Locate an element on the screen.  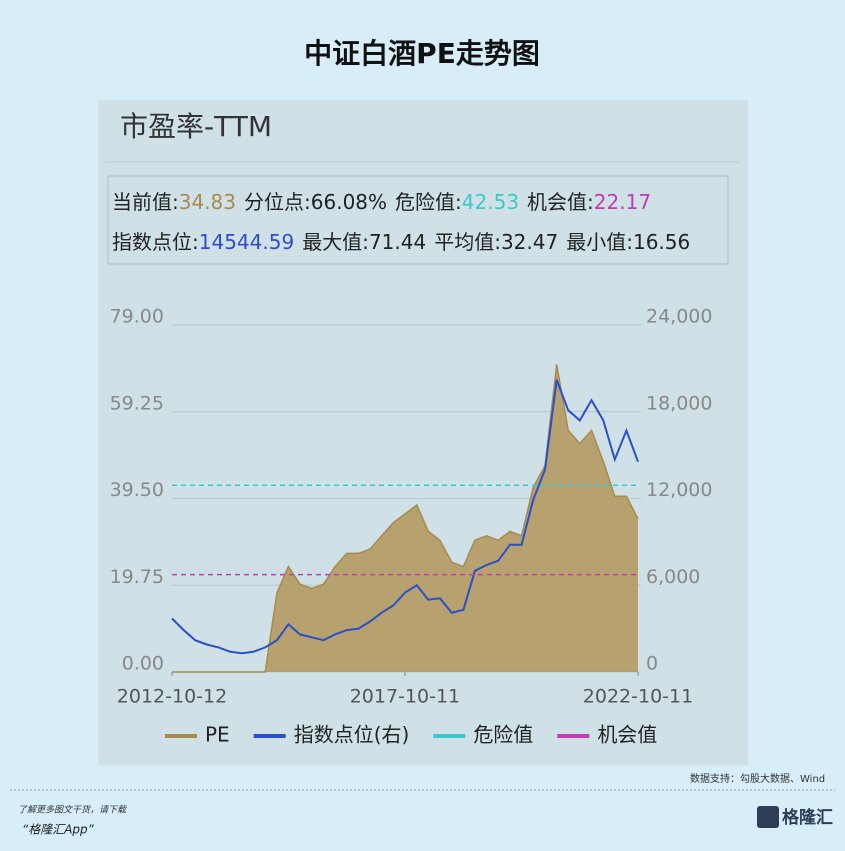
footer-app: “格隆汇App” is located at coordinates (58, 830).